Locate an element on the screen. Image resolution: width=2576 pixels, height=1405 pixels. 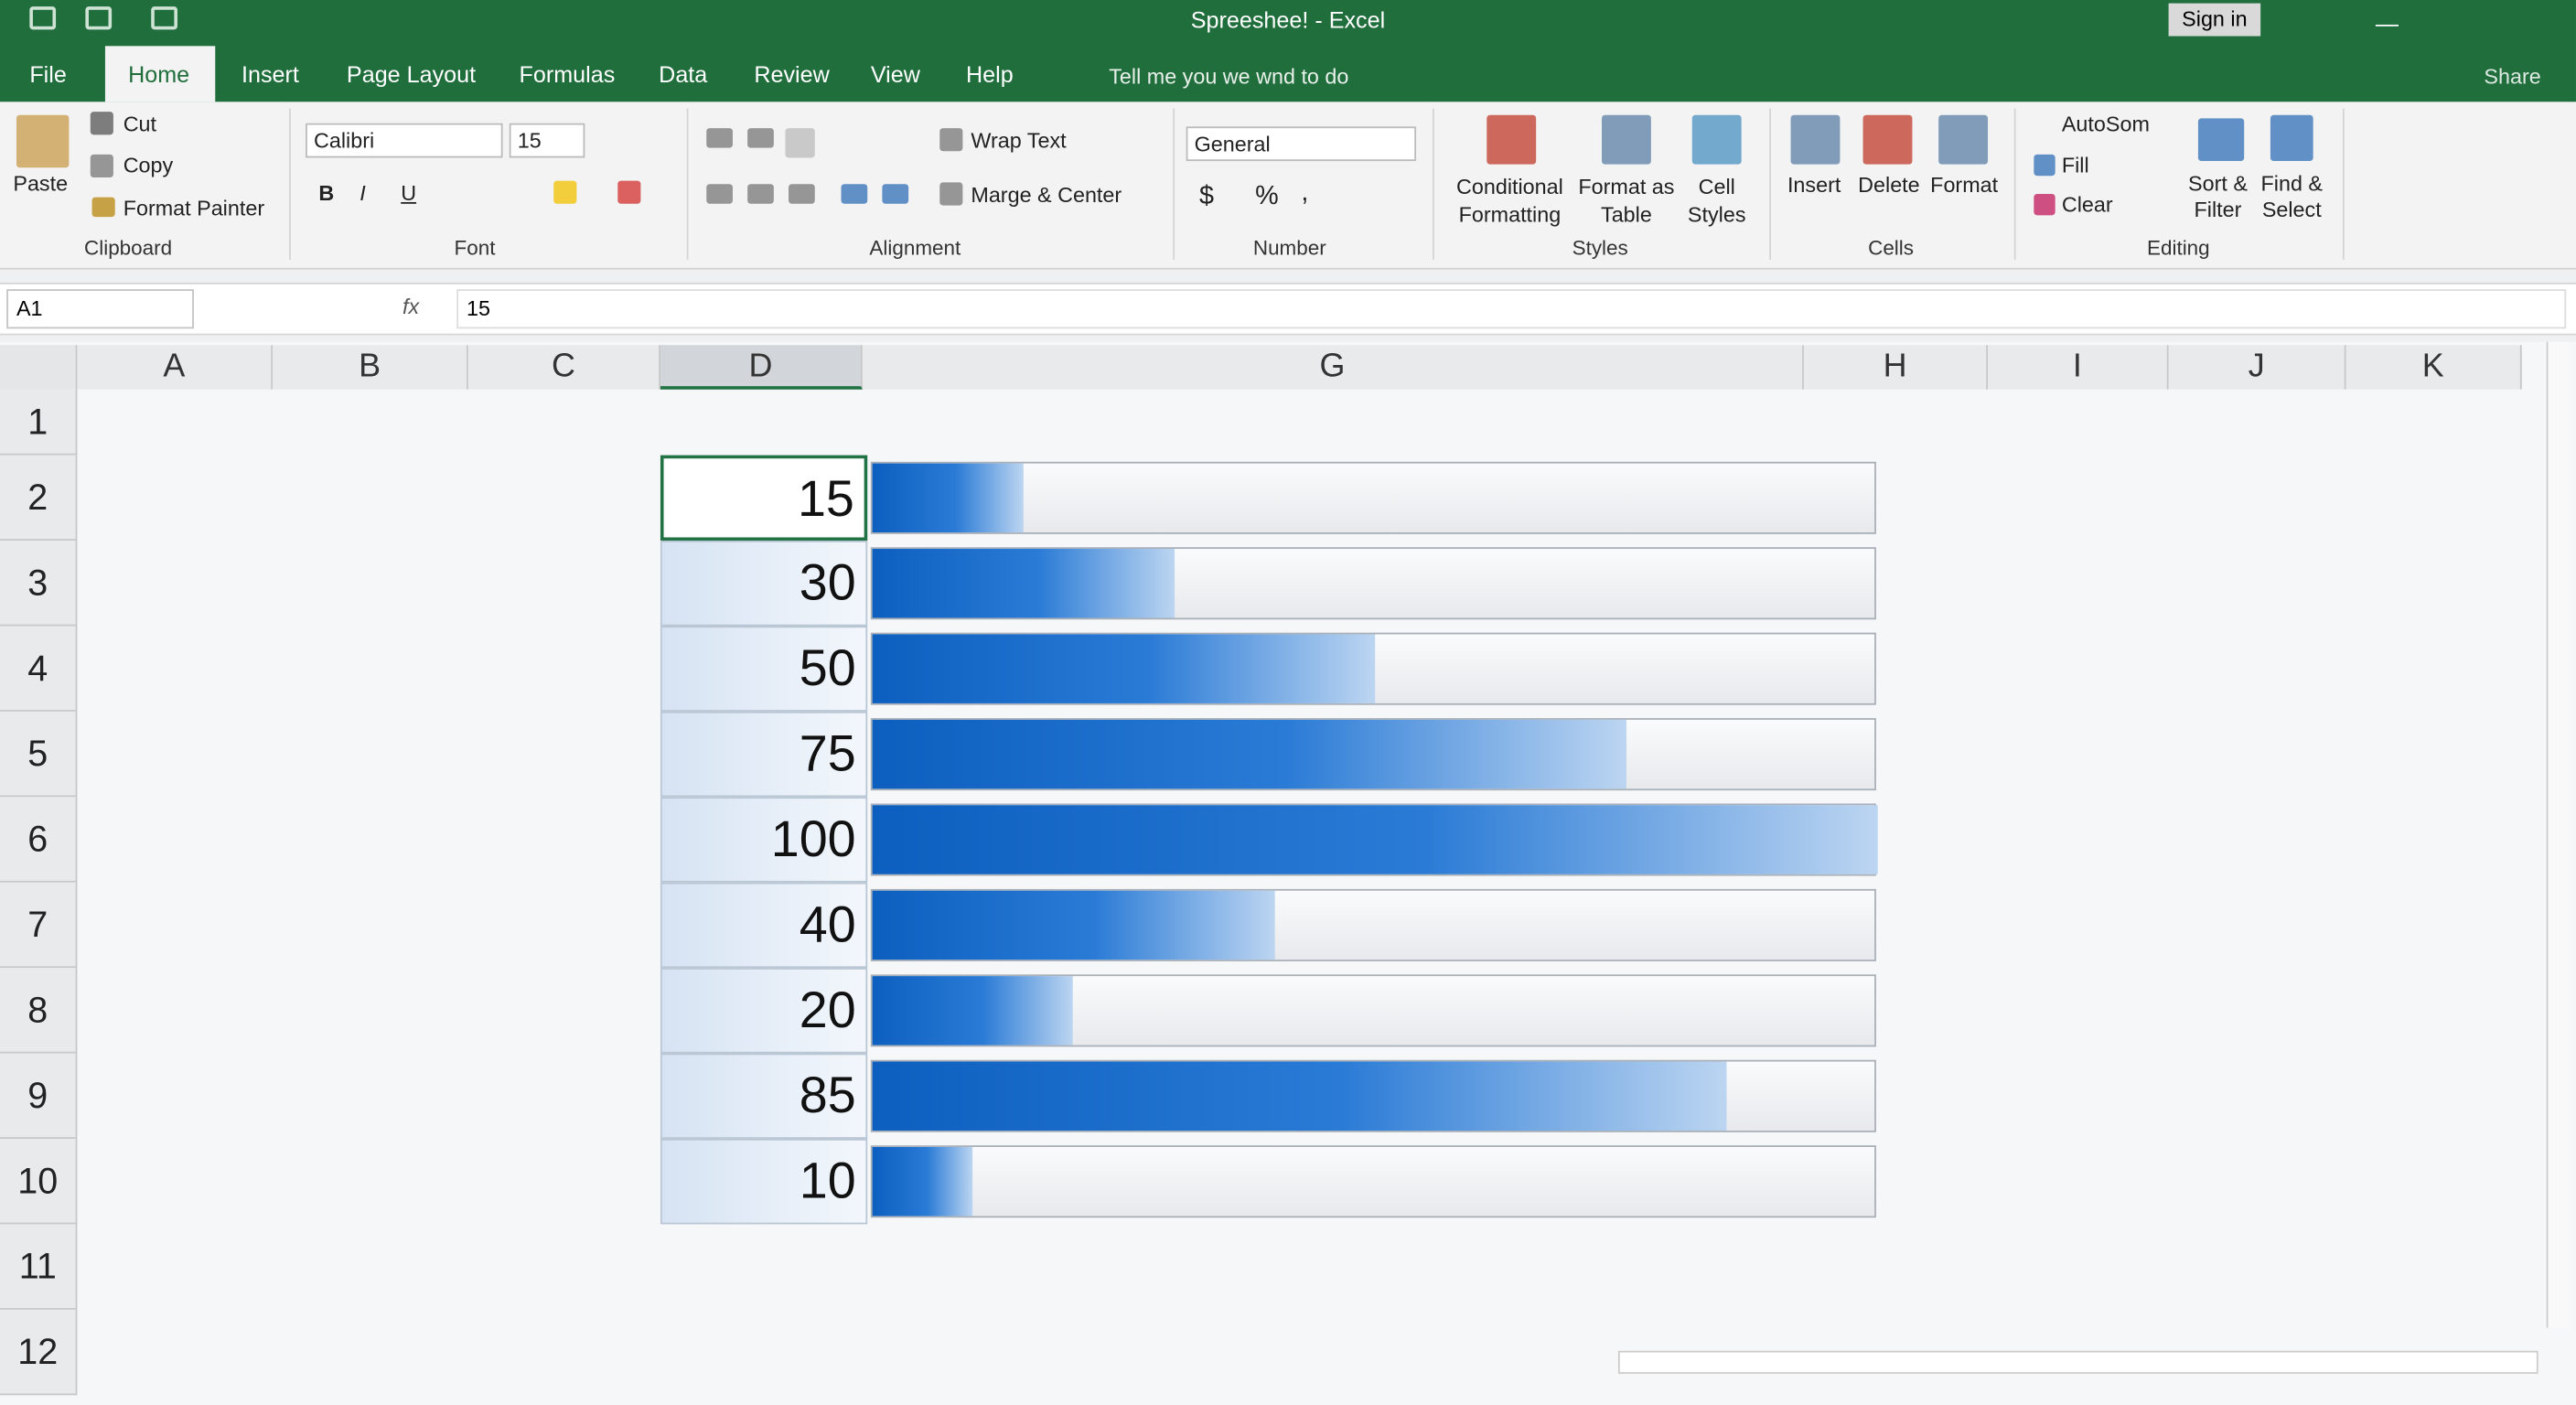
cell: 10 is located at coordinates (764, 1181).